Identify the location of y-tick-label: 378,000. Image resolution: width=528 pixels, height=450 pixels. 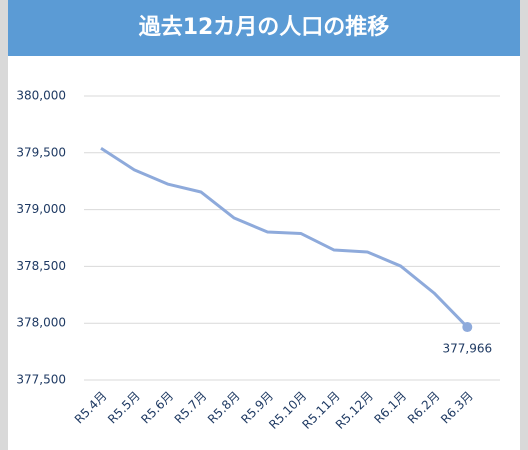
(41, 323).